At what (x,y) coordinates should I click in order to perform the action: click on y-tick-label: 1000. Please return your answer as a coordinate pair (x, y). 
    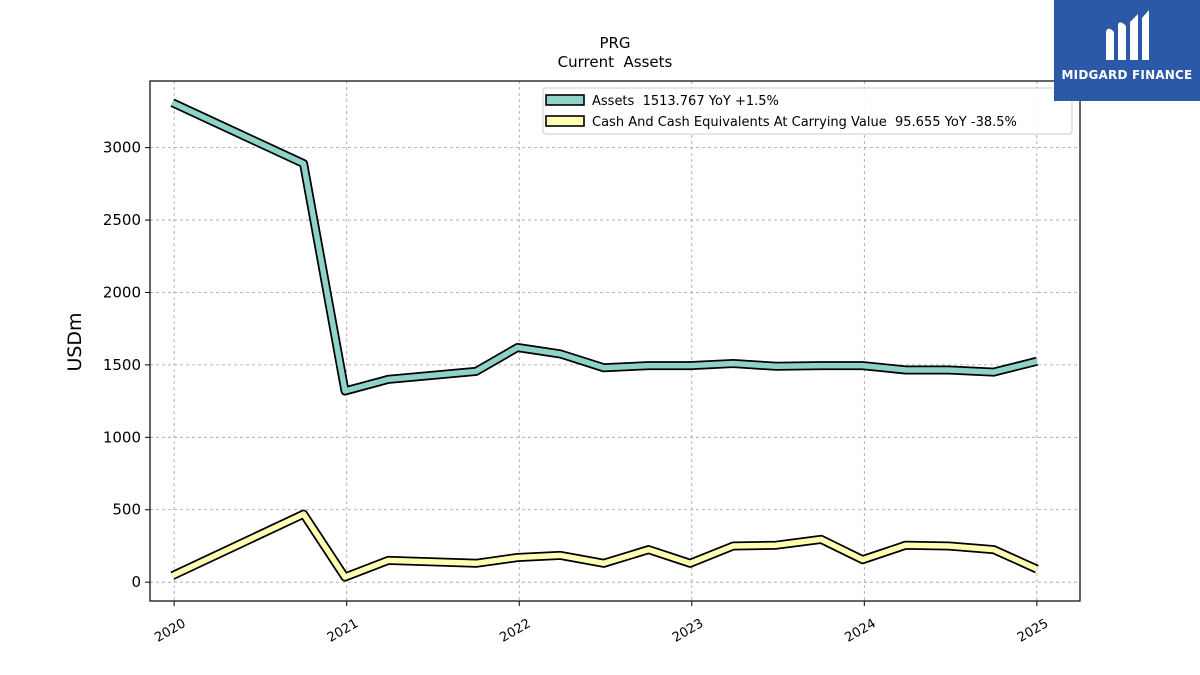
    Looking at the image, I should click on (122, 437).